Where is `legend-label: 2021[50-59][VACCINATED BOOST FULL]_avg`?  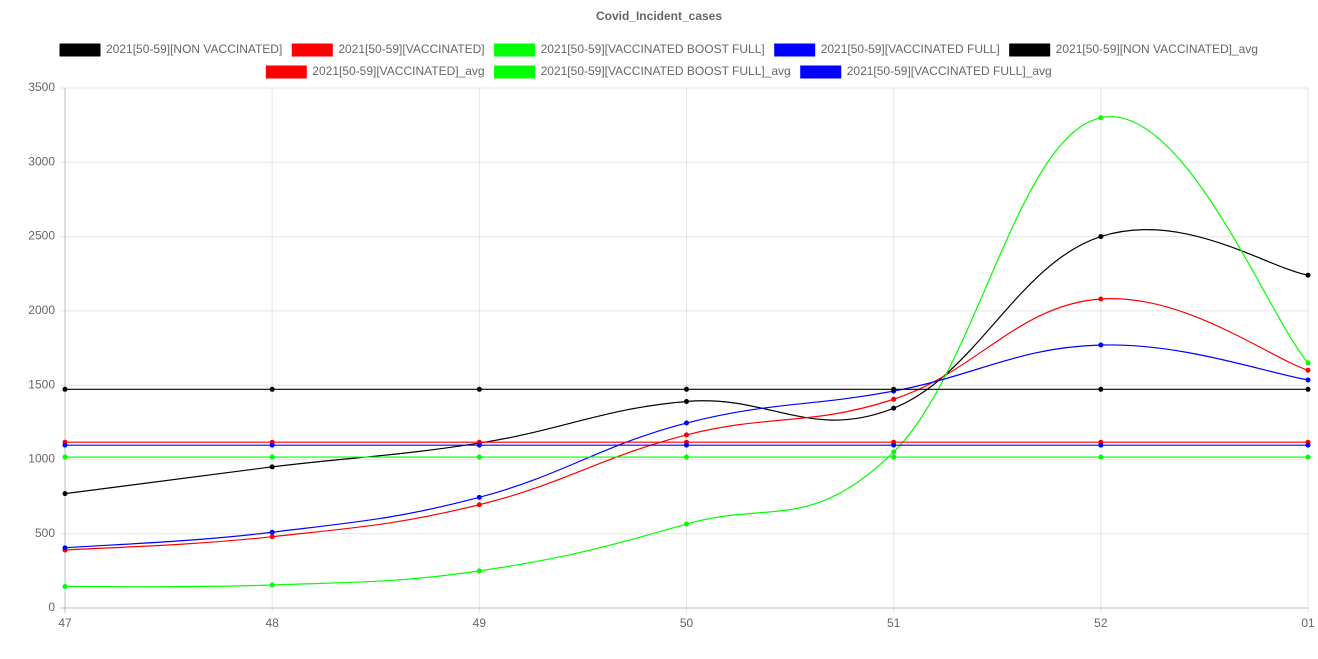
legend-label: 2021[50-59][VACCINATED BOOST FULL]_avg is located at coordinates (666, 71).